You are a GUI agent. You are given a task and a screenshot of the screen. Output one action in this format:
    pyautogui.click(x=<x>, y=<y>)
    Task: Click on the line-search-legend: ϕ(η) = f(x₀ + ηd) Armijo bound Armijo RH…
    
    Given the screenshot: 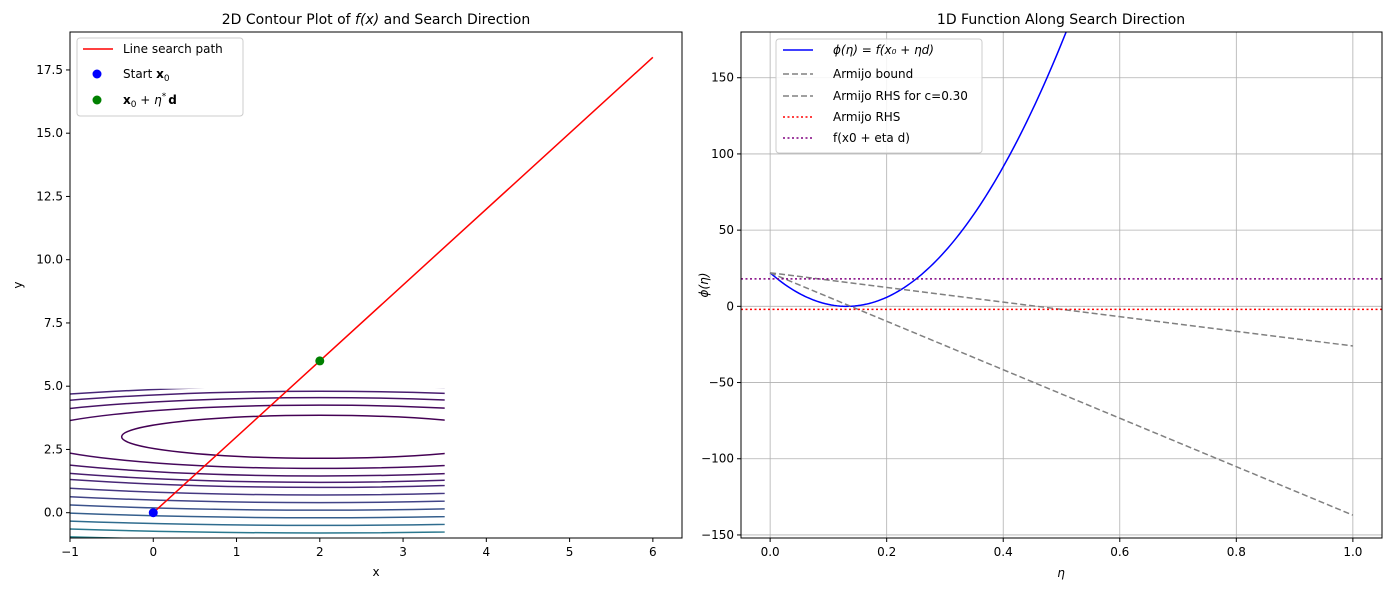 What is the action you would take?
    pyautogui.click(x=879, y=96)
    